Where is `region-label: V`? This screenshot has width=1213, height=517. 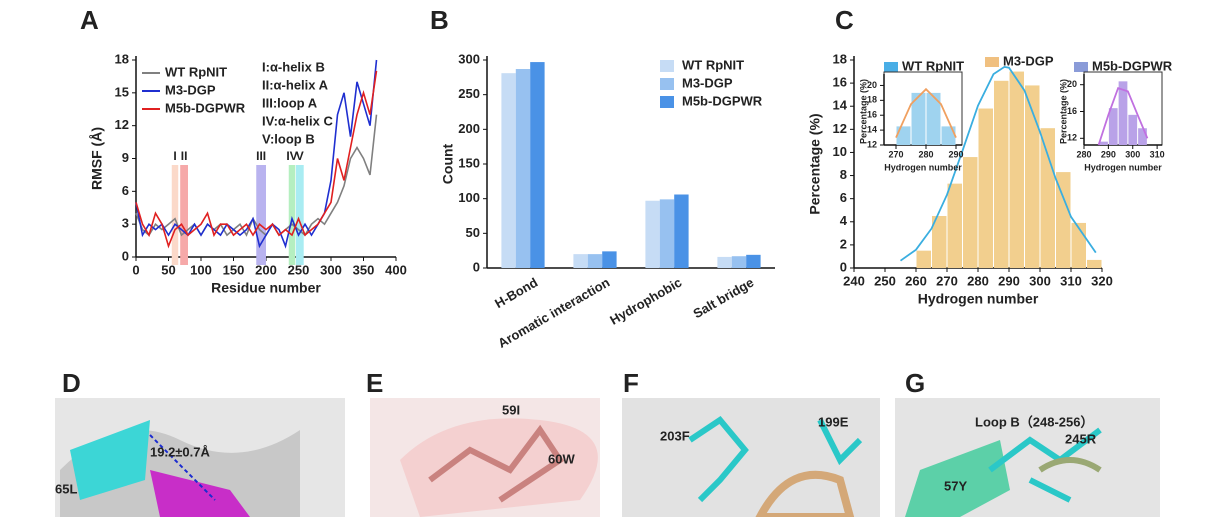 region-label: V is located at coordinates (300, 156).